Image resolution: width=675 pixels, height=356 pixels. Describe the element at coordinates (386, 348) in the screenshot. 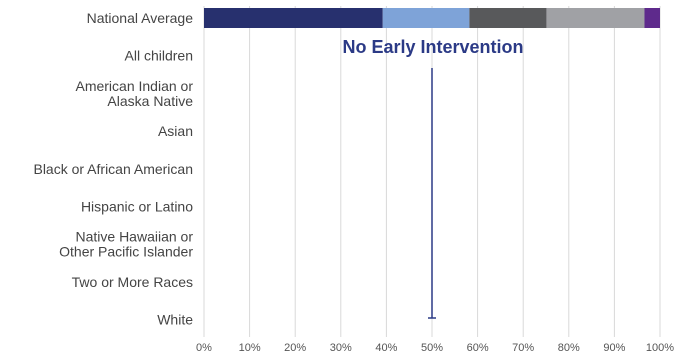

I see `x-tick-label: 40%` at that location.